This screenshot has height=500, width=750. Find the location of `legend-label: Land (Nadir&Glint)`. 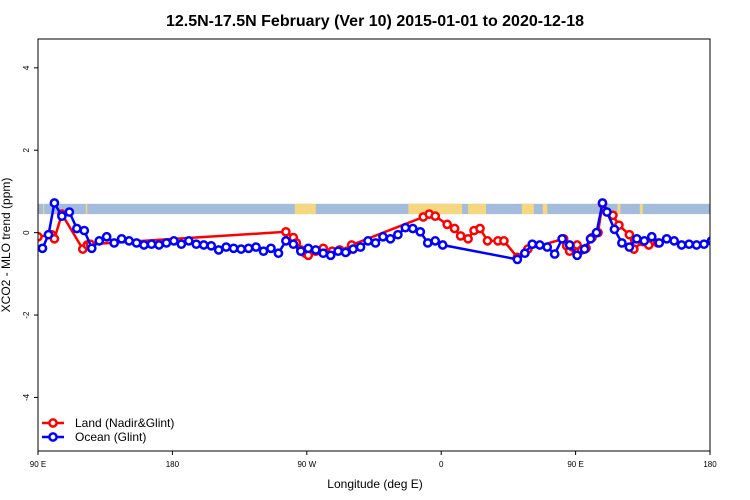

legend-label: Land (Nadir&Glint) is located at coordinates (124, 423).